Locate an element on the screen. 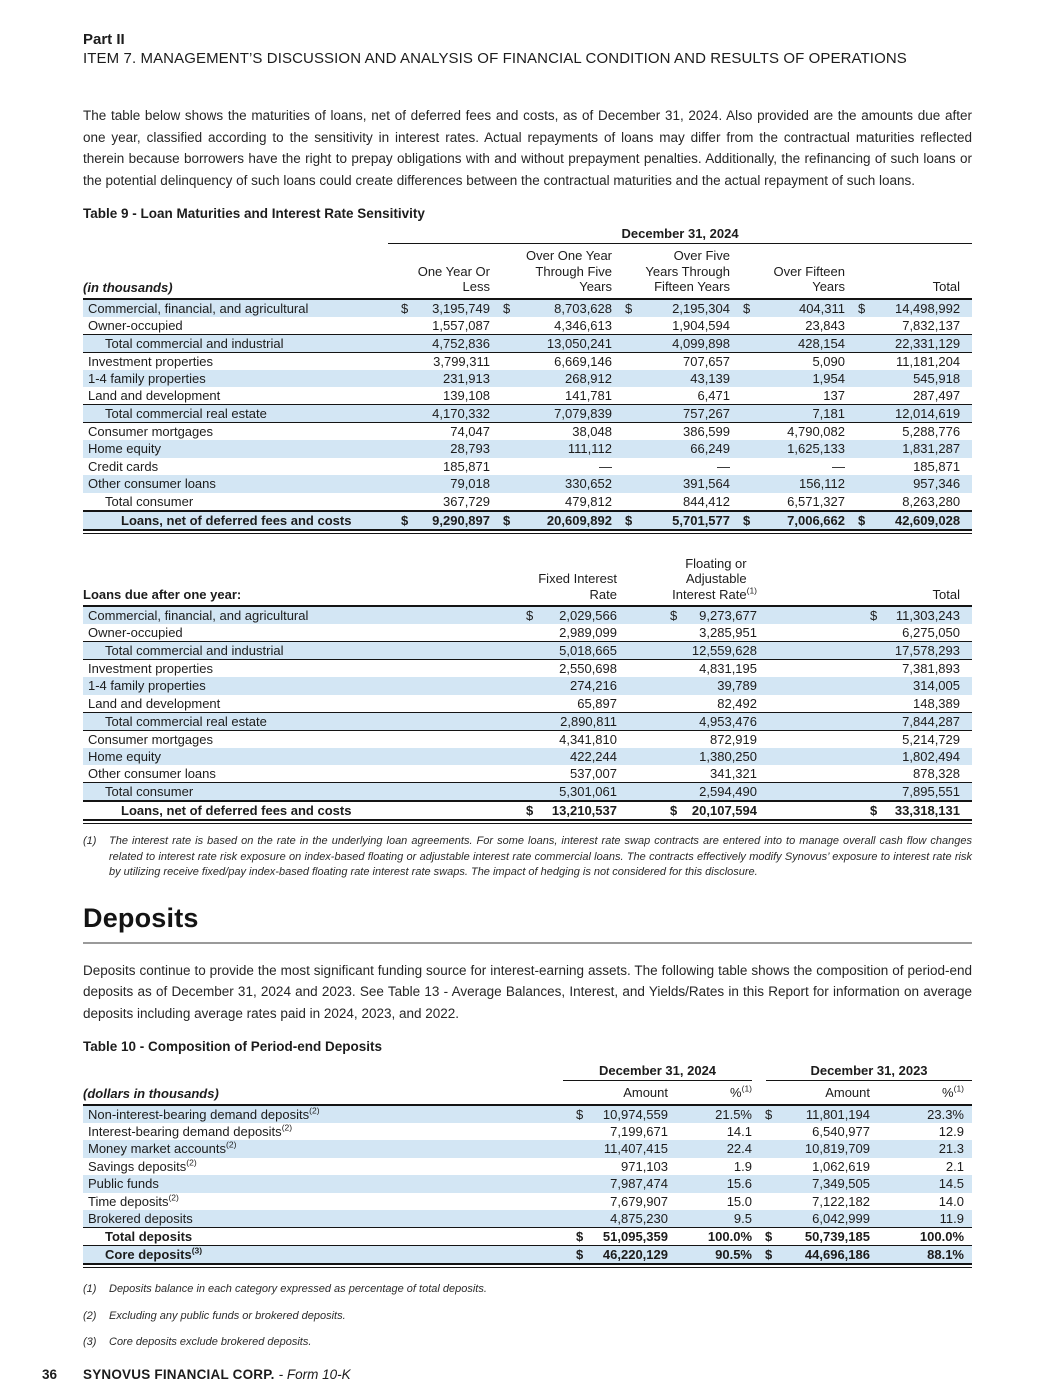 This screenshot has width=1055, height=1382. cell-value: 7,349,505 is located at coordinates (841, 1184).